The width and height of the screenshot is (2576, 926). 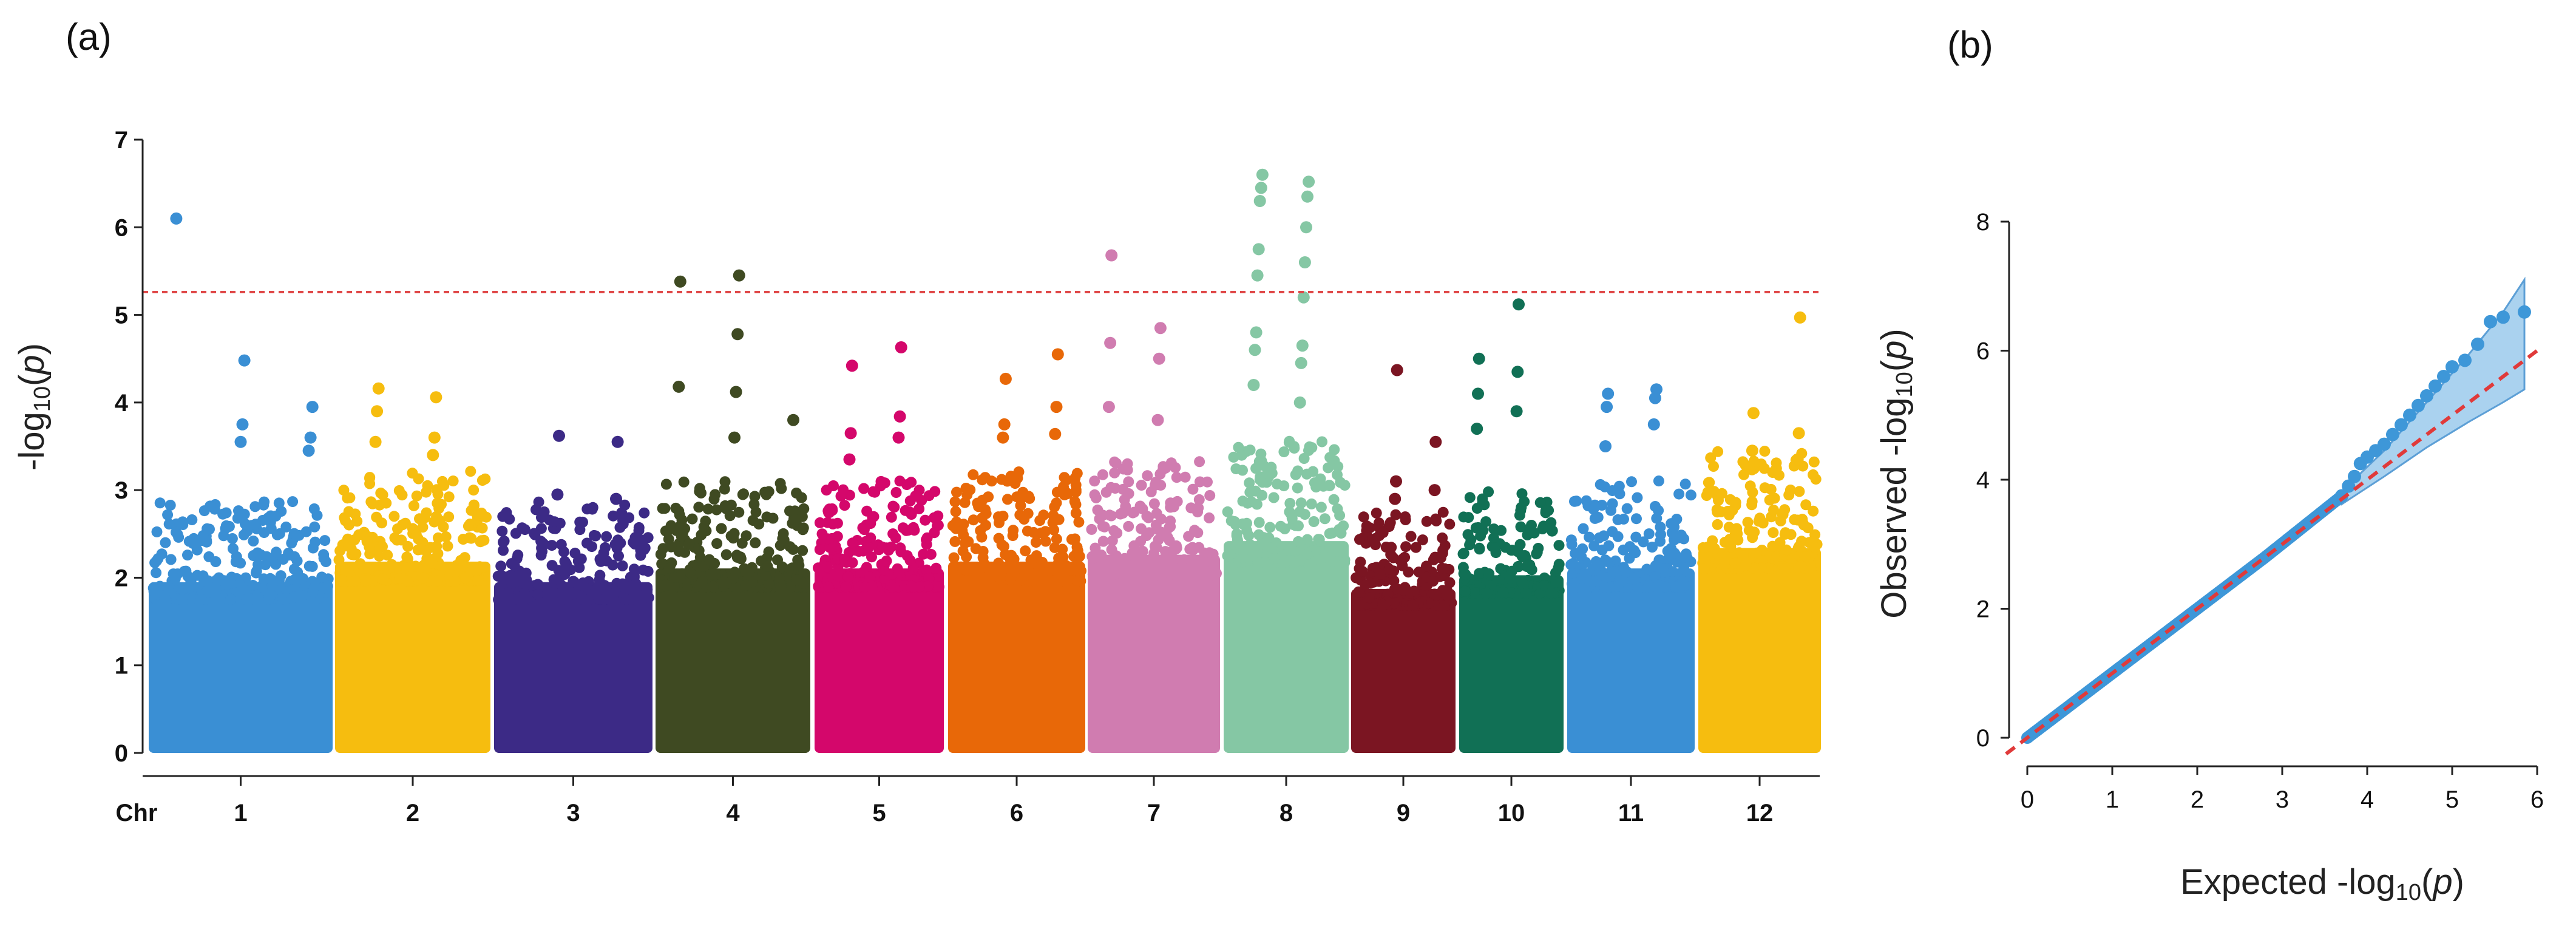 I want to click on chromosome-label-8: 8, so click(x=1287, y=813).